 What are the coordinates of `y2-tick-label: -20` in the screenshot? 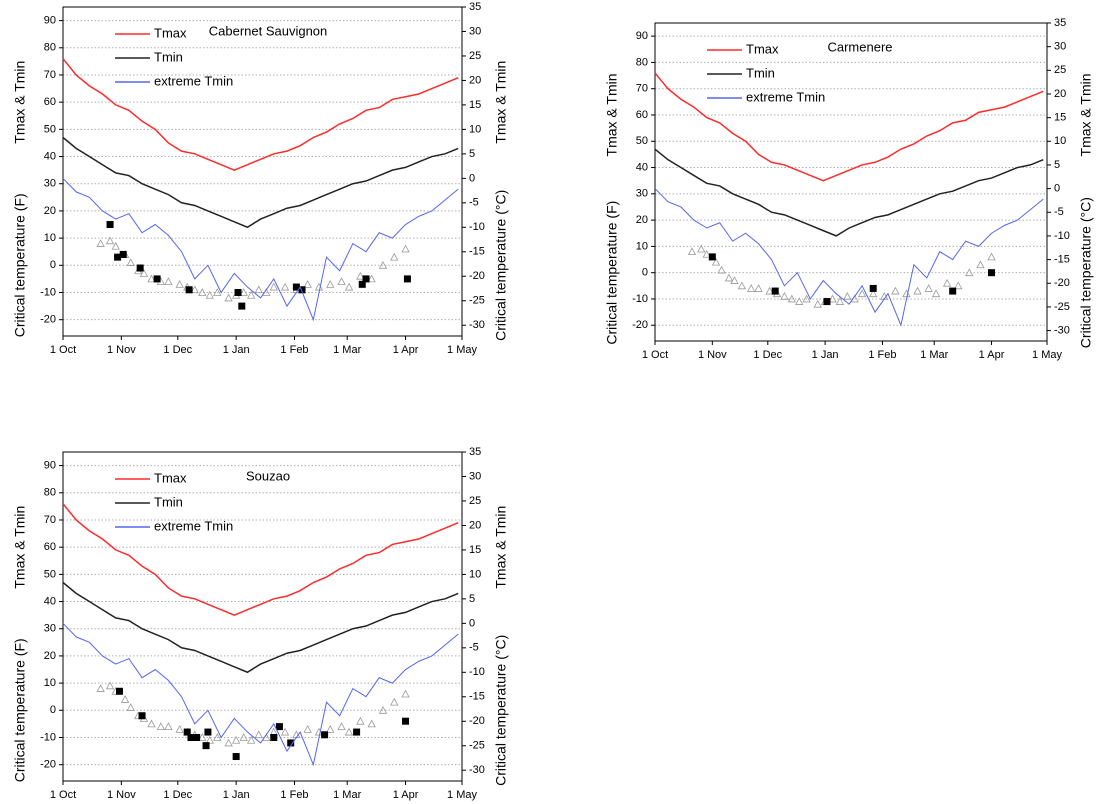 It's located at (477, 276).